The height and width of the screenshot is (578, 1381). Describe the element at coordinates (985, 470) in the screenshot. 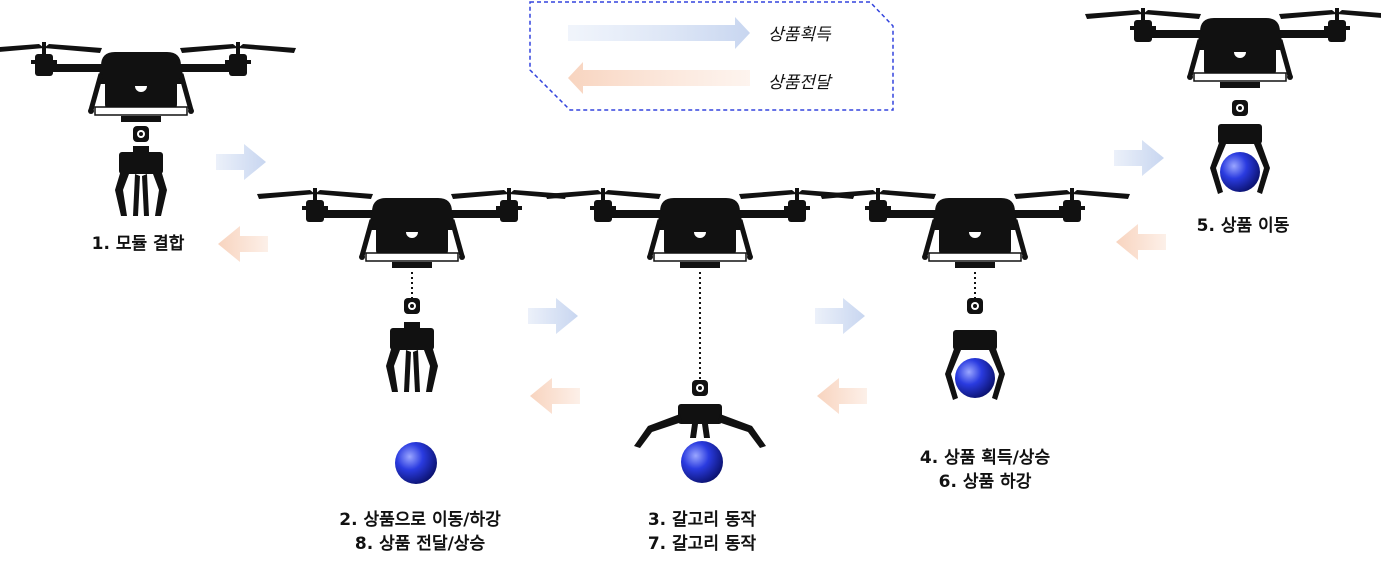

I see `step-4-label: 4. 상품 획득/상승 6. 상품 하강` at that location.